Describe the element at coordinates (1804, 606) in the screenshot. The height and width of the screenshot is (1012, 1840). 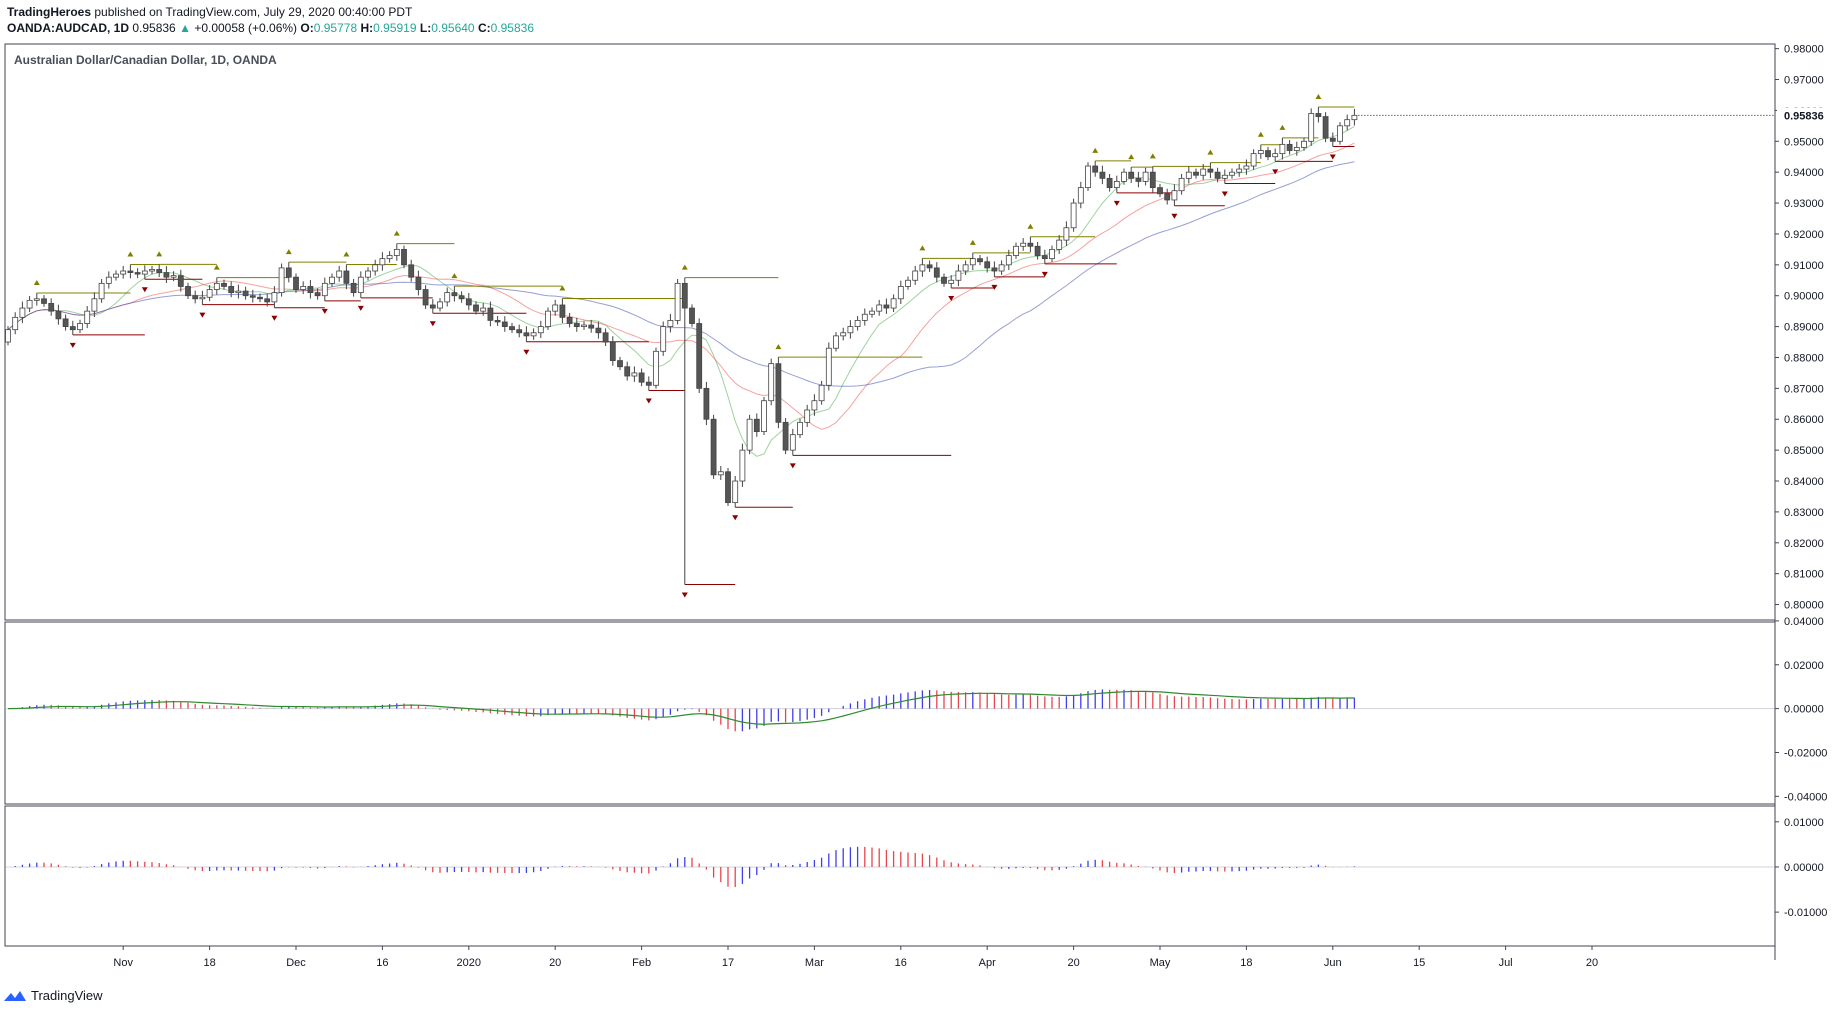
I see `price-axis-label: 0.80000` at that location.